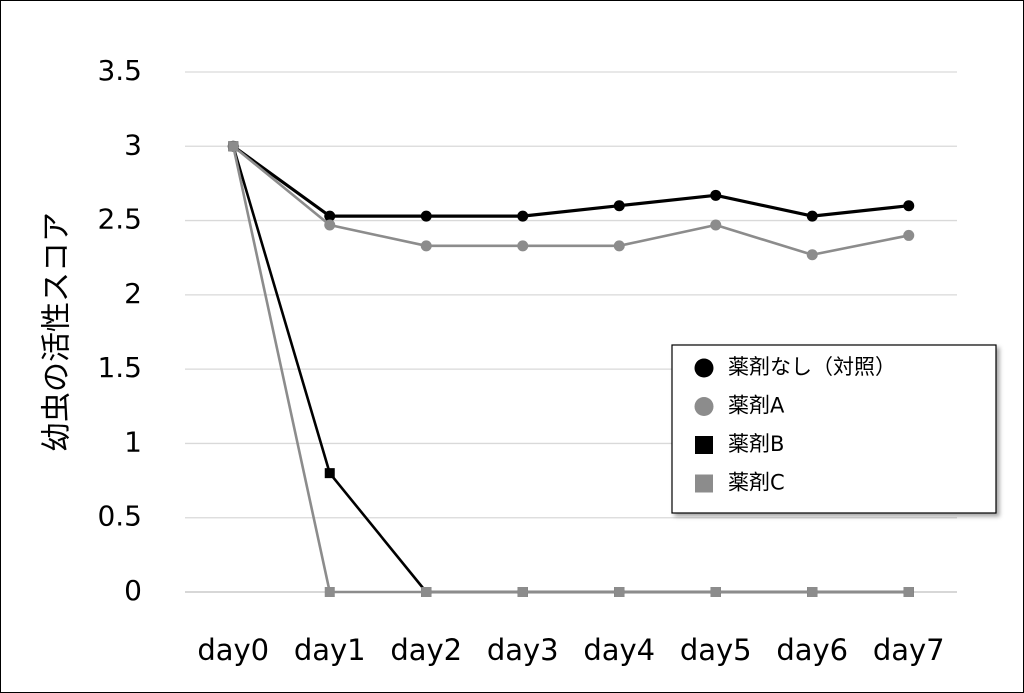  I want to click on y-tick-label: 0.5, so click(119, 516).